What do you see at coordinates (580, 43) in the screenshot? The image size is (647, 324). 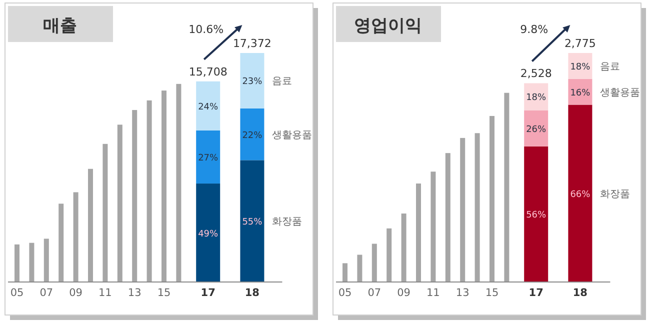 I see `text: 2,775` at bounding box center [580, 43].